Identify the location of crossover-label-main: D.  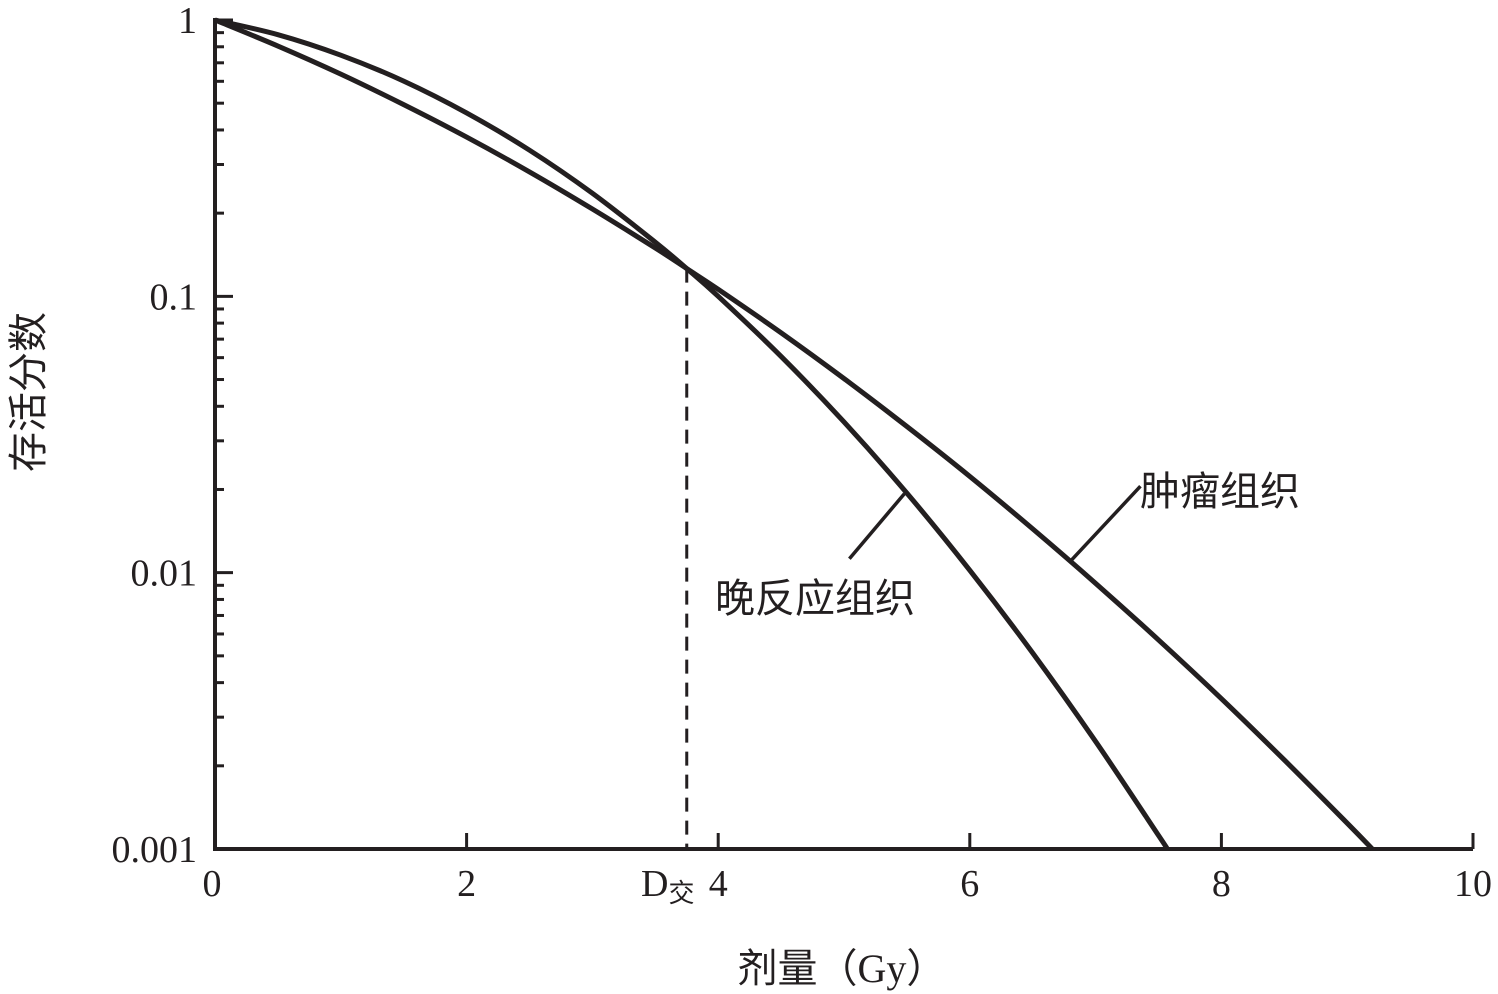
(654, 884).